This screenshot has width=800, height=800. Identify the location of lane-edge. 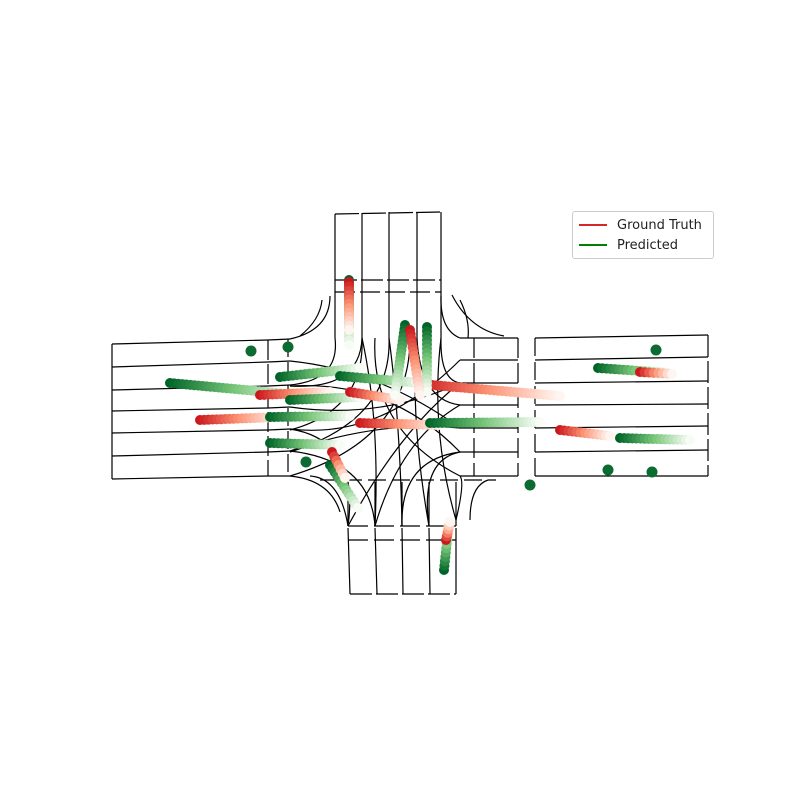
(388, 213).